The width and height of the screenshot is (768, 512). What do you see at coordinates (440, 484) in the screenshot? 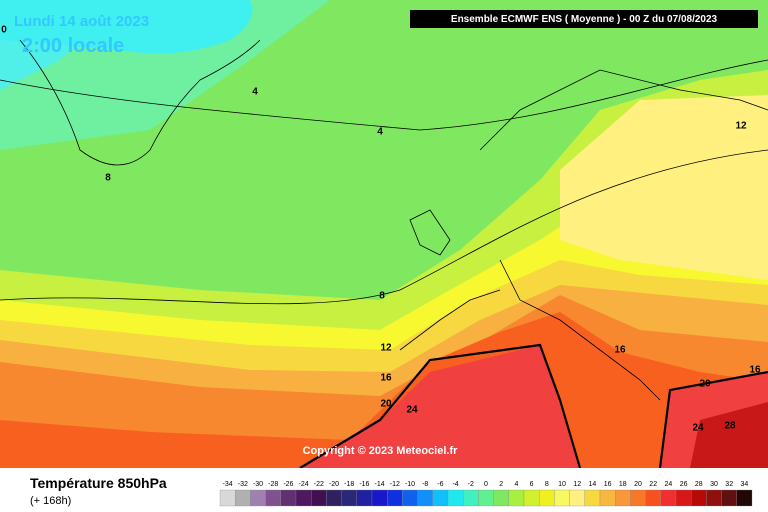
I see `scale-label: -6` at bounding box center [440, 484].